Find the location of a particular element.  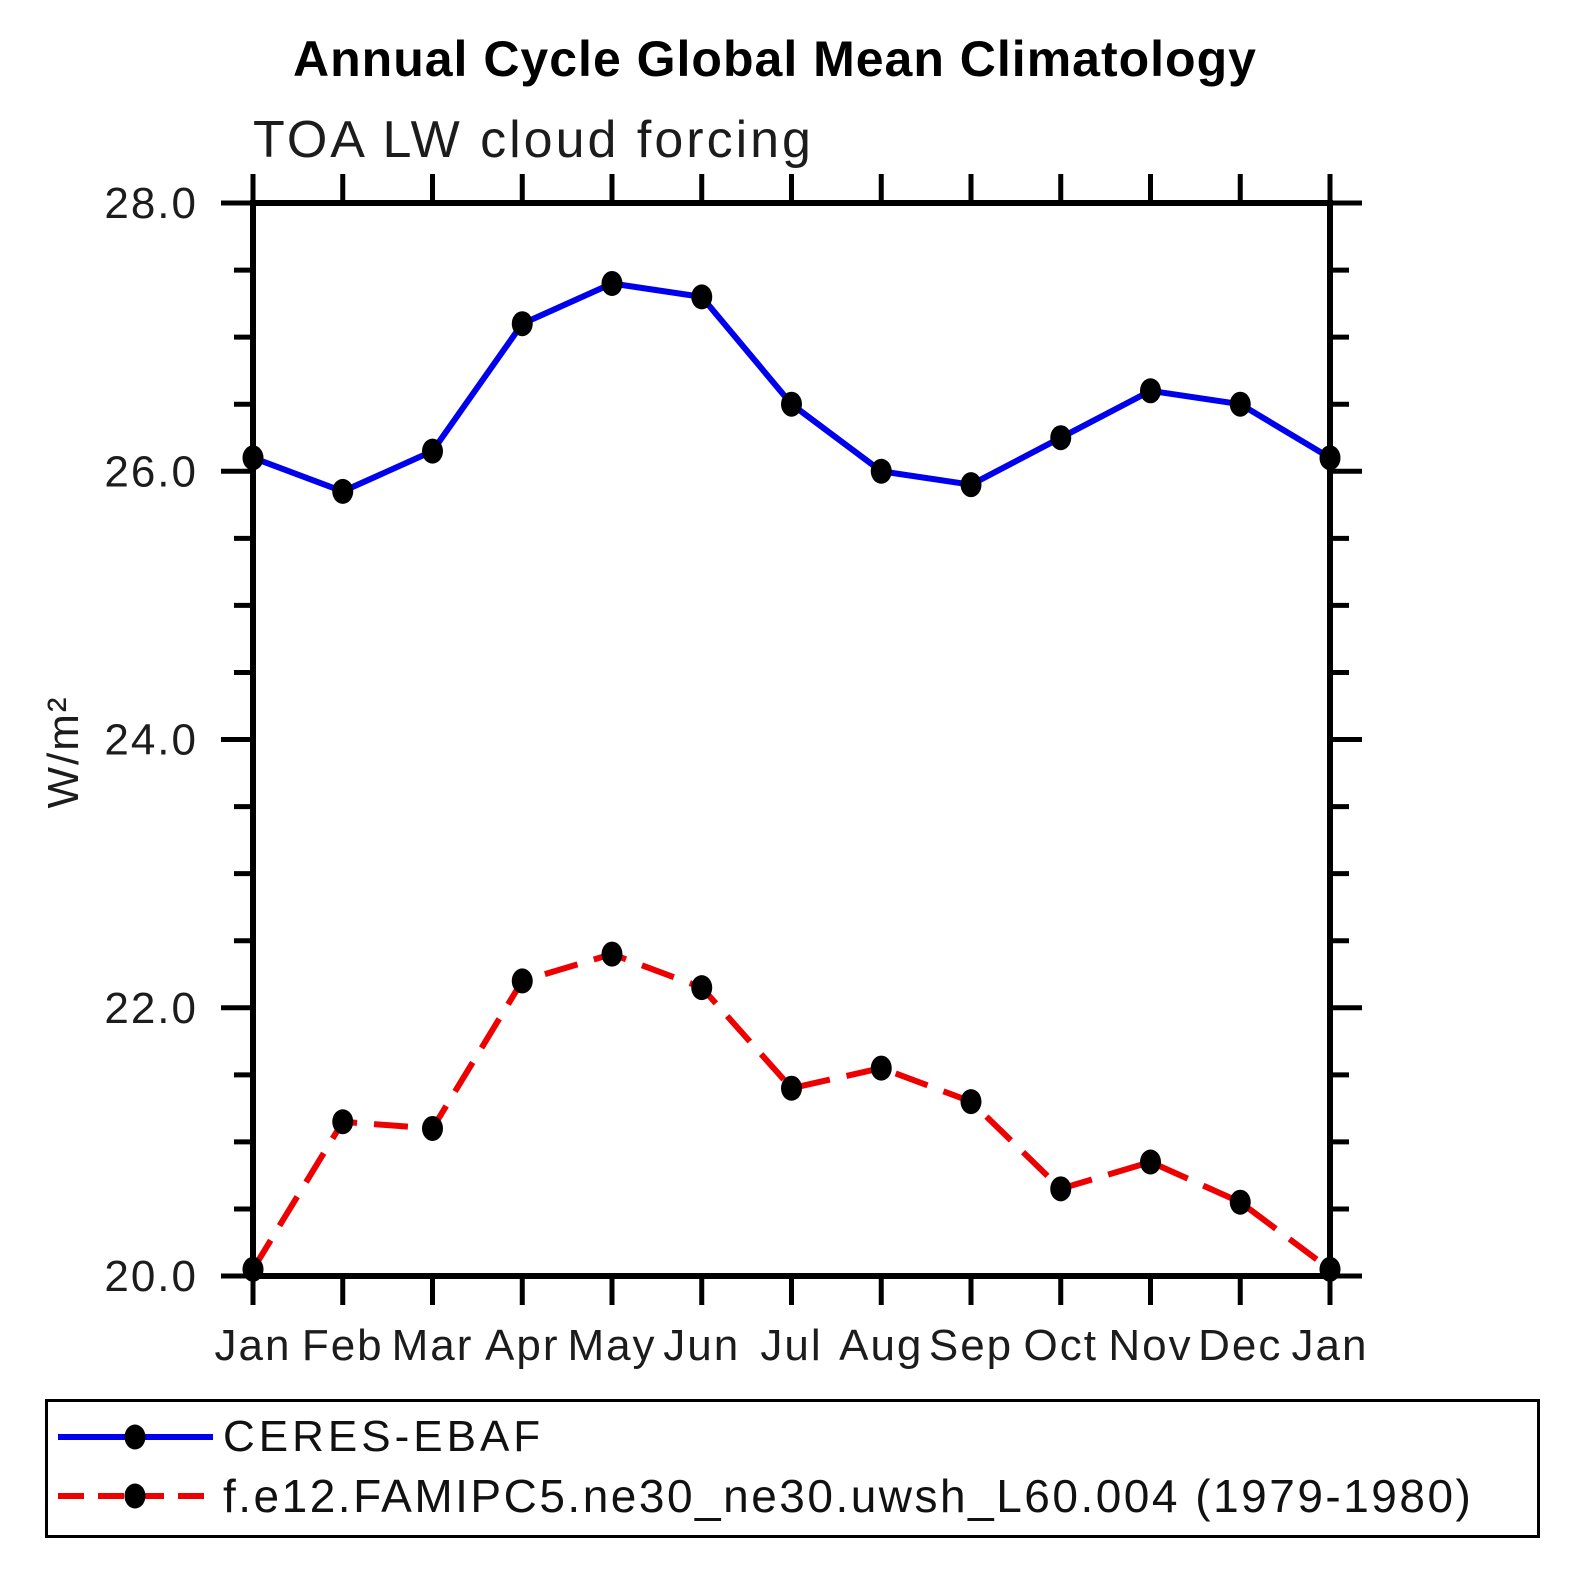

chart-subtitle: TOA LW cloud forcing is located at coordinates (533, 140).